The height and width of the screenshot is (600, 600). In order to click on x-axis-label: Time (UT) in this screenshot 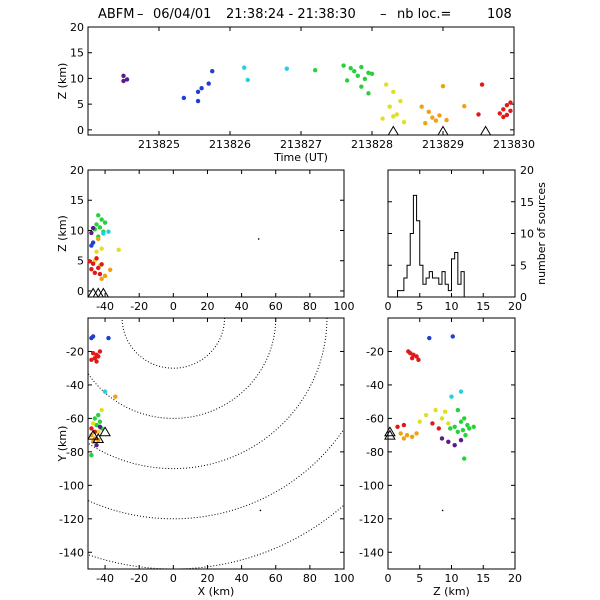, I will do `click(300, 157)`.